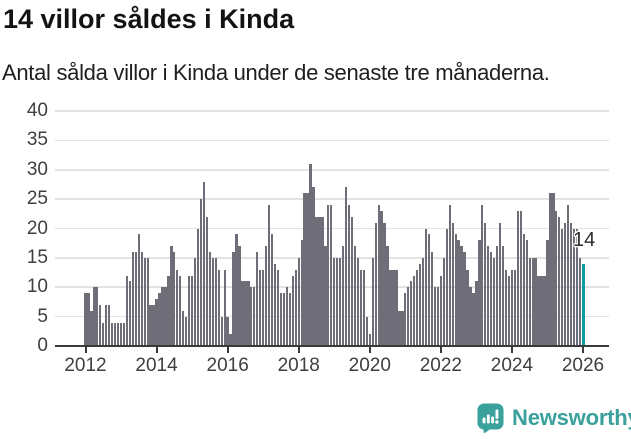  Describe the element at coordinates (149, 19) in the screenshot. I see `chart-title: 14 villor såldes i Kinda` at that location.